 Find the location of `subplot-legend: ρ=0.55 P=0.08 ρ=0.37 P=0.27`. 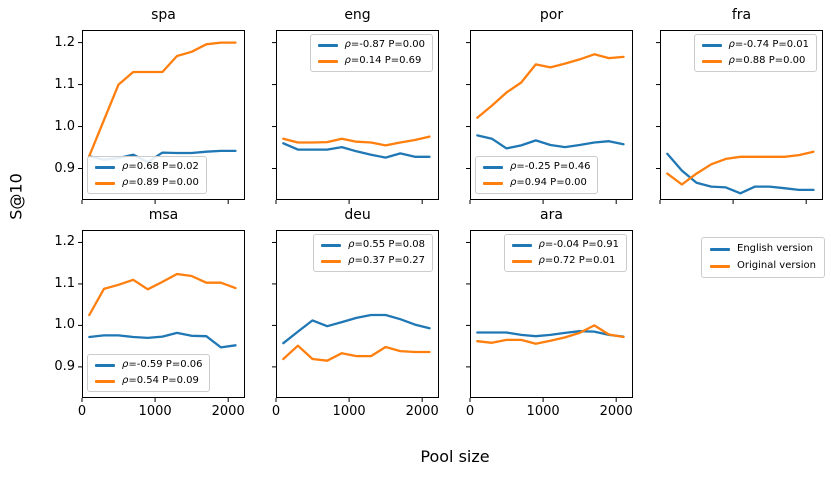

subplot-legend: ρ=0.55 P=0.08 ρ=0.37 P=0.27 is located at coordinates (373, 253).